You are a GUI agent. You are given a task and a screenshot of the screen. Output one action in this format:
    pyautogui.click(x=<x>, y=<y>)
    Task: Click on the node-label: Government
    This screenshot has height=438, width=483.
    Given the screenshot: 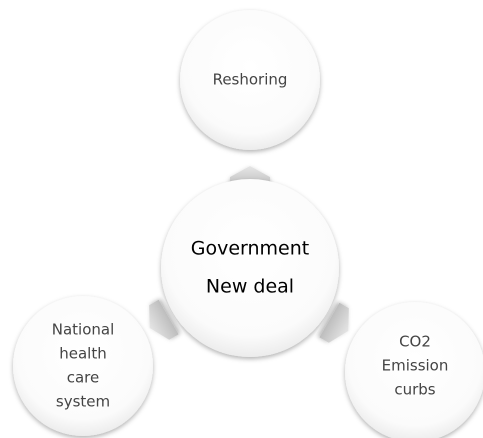 What is the action you would take?
    pyautogui.click(x=250, y=249)
    